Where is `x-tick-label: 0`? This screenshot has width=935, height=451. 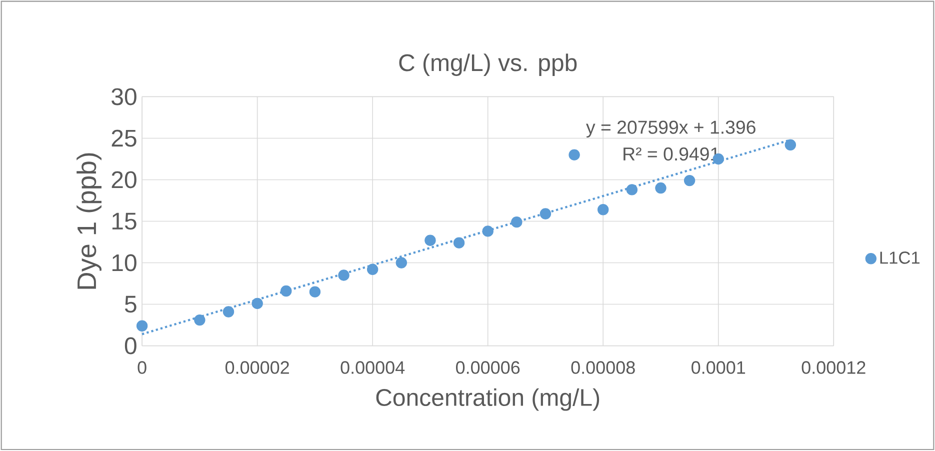
x-tick-label: 0 is located at coordinates (142, 367).